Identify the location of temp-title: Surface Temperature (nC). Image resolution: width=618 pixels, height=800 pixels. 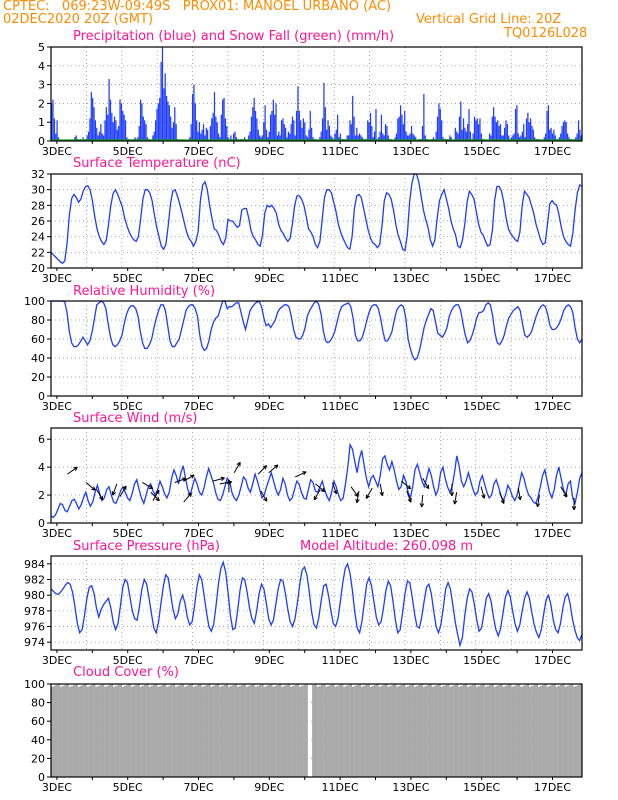
(157, 163).